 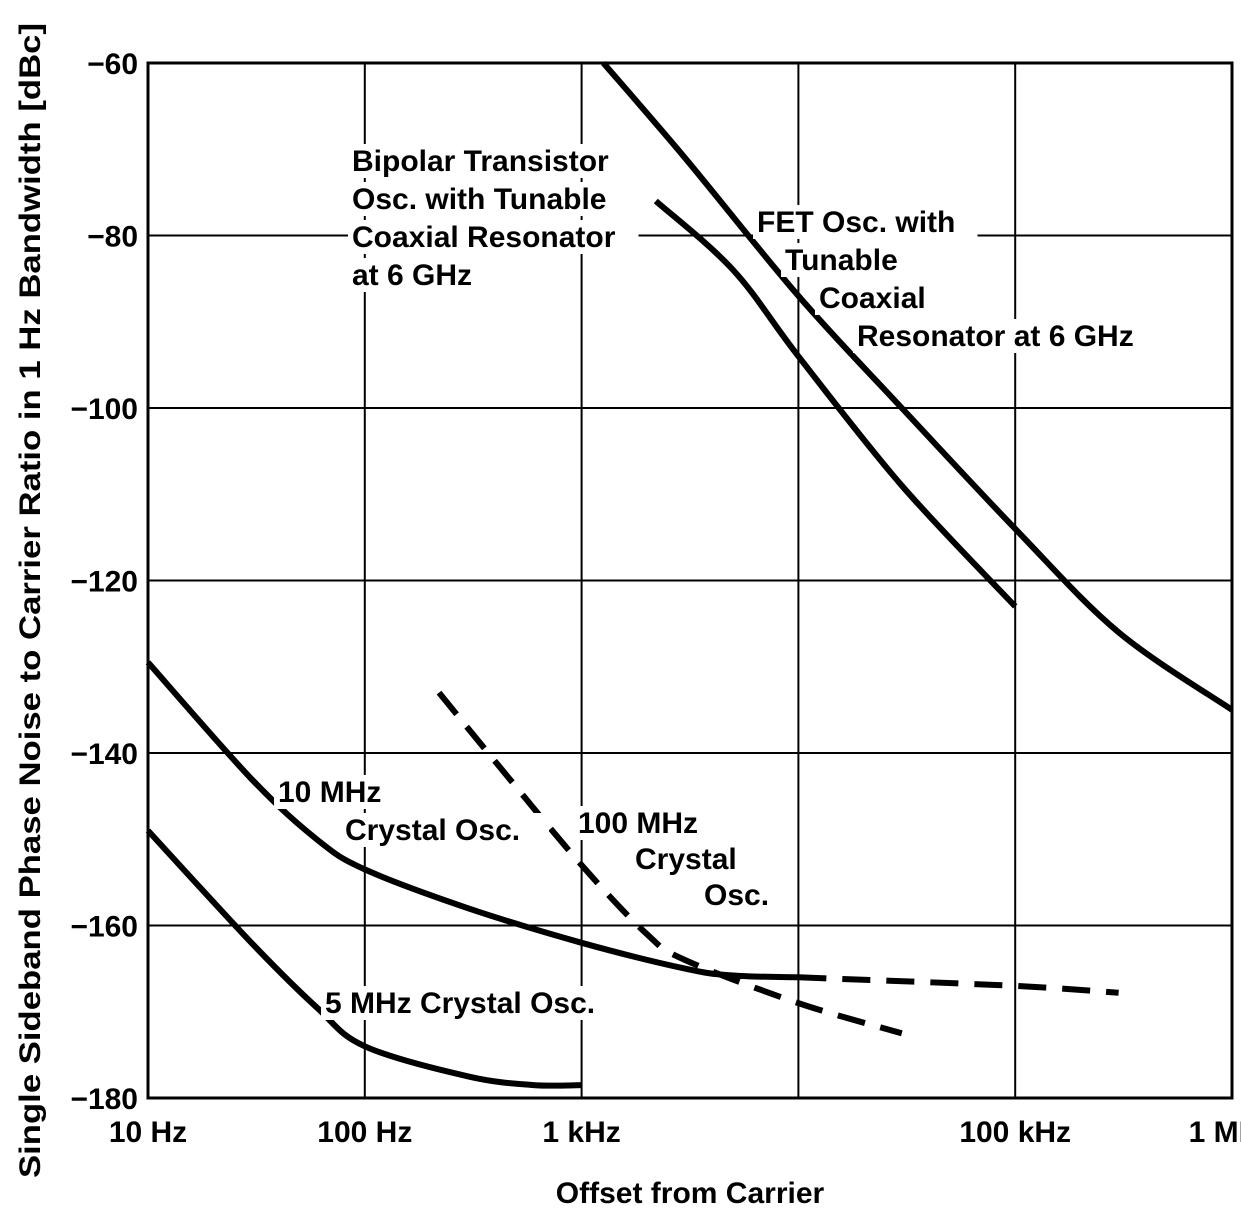 What do you see at coordinates (675, 1132) in the screenshot?
I see `x-tick-labels: 10 Hz 100 Hz 1 kHz 100 kHz 1 MHz` at bounding box center [675, 1132].